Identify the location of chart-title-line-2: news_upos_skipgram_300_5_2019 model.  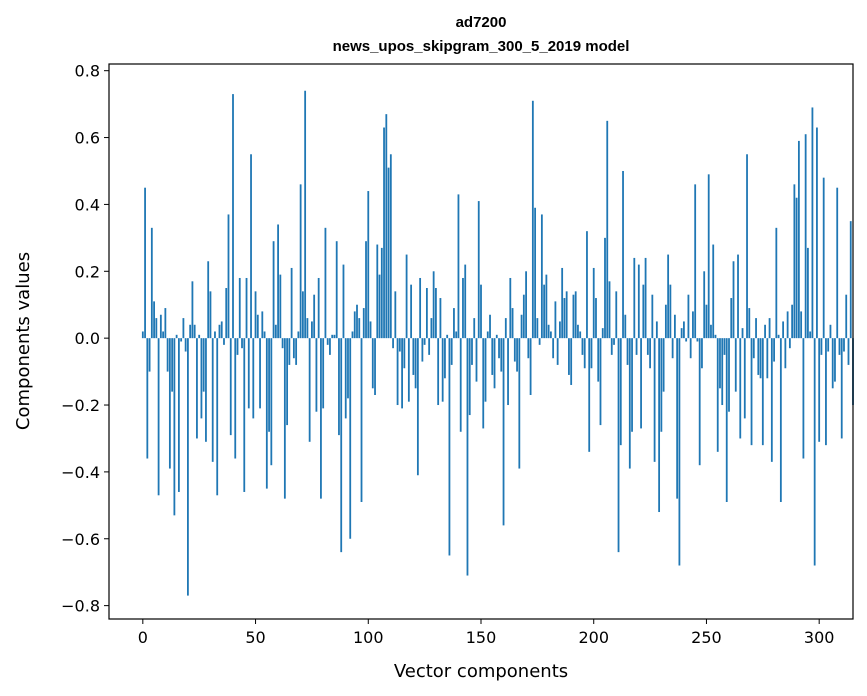
(481, 46).